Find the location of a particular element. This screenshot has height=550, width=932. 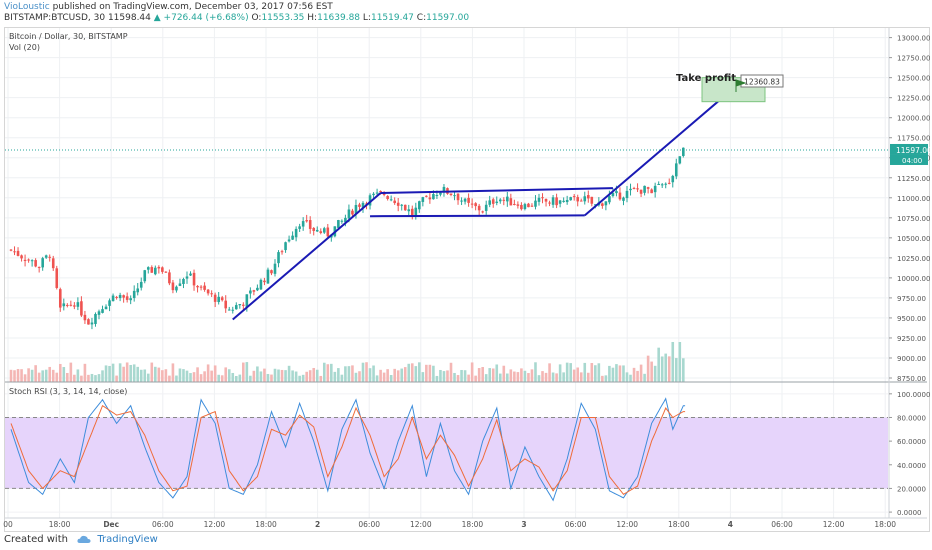

price-tick-label: 11250.00 is located at coordinates (913, 179).